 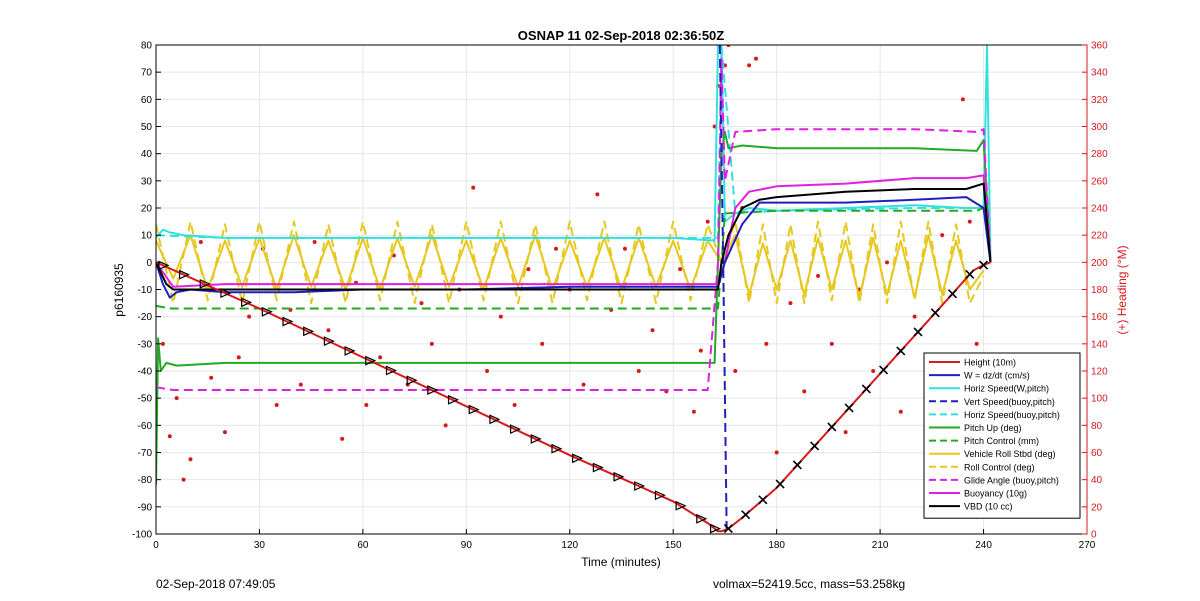 I want to click on y-axis-label: p6160935, so click(x=119, y=290).